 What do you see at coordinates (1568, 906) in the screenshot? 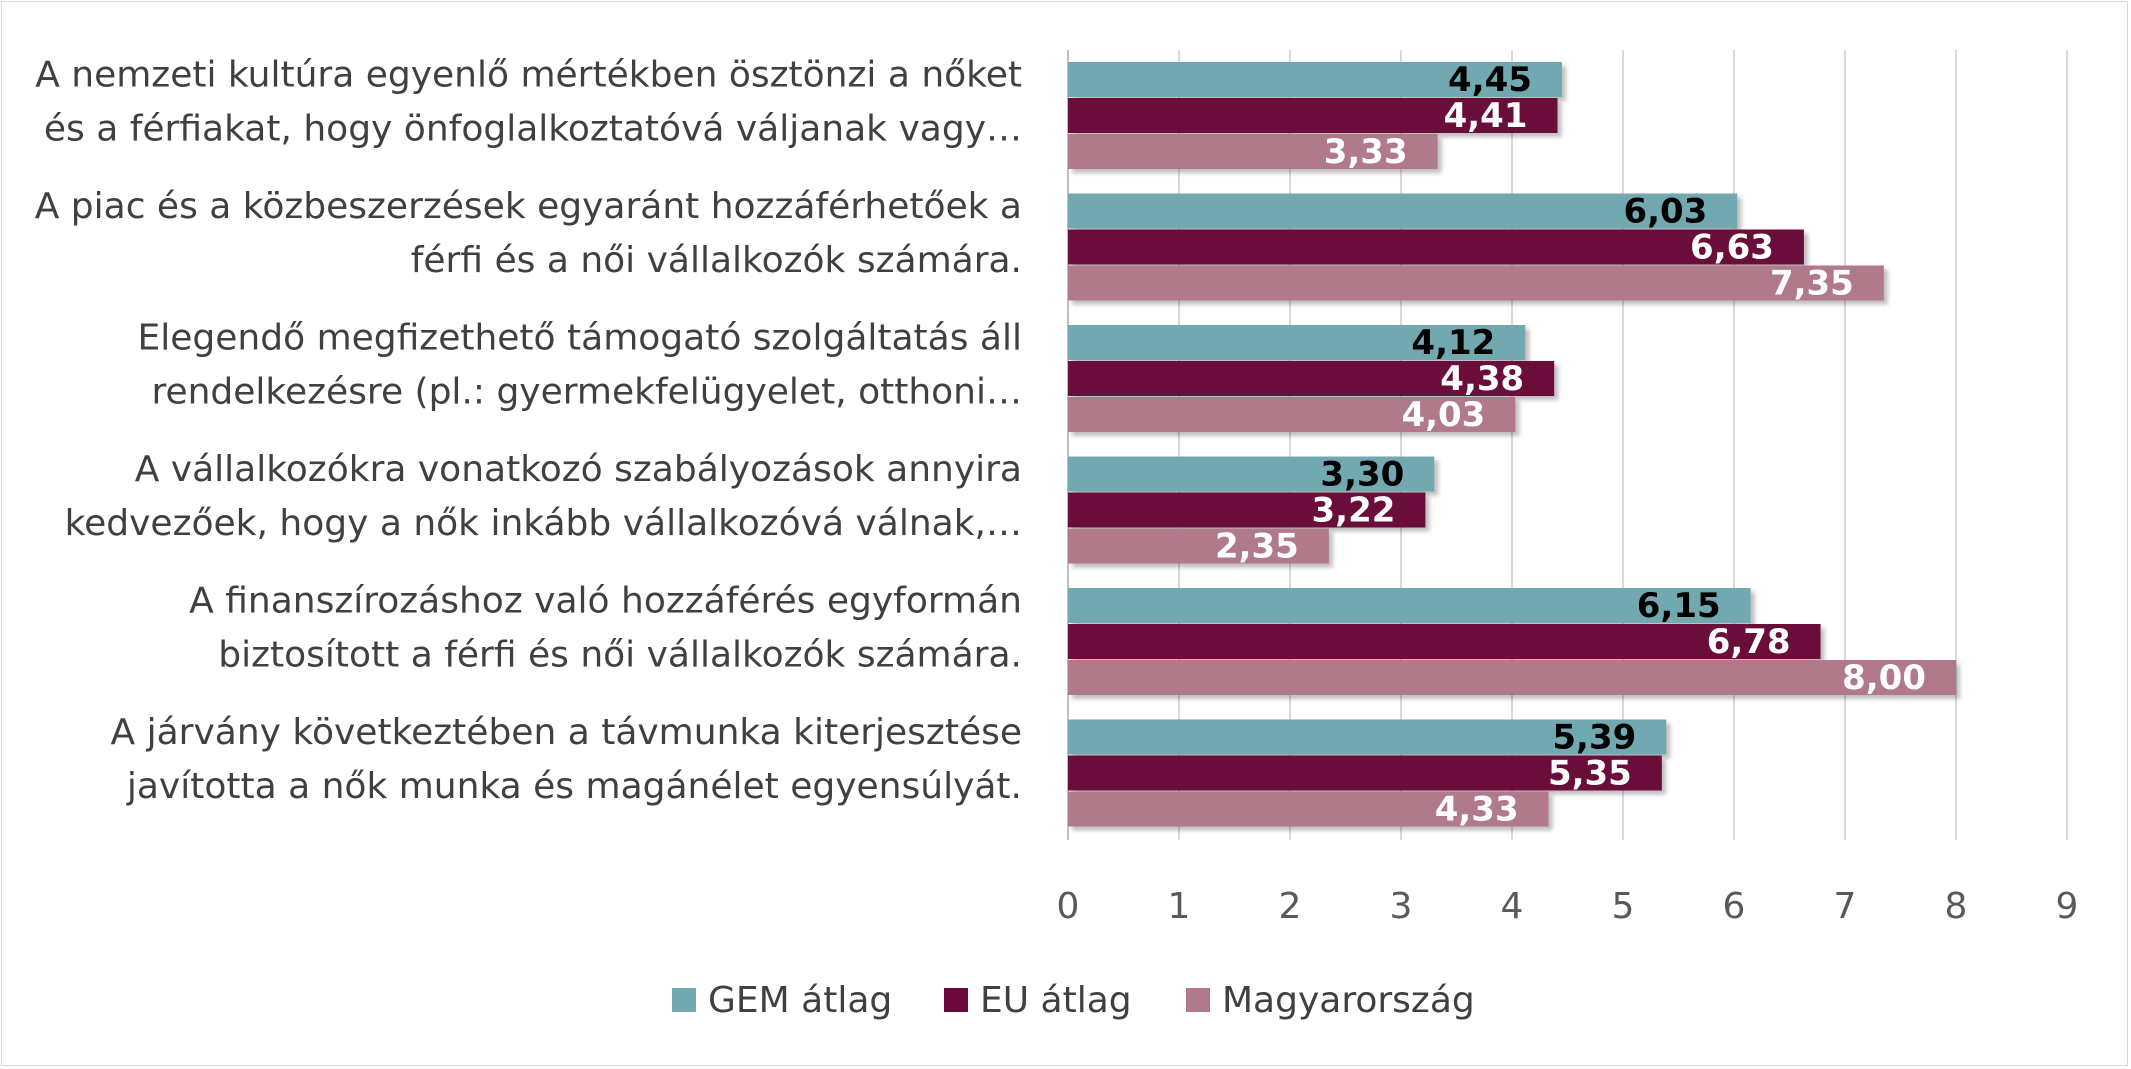
I see `tick-labels-group: 0 1 2 3 4 5 6 7 8 9` at bounding box center [1568, 906].